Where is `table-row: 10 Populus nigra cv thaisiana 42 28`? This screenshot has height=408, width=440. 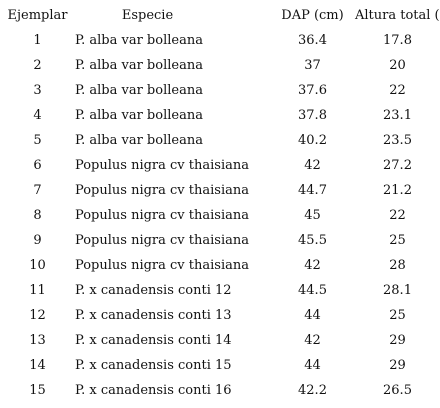
table-row: 10 Populus nigra cv thaisiana 42 28 is located at coordinates (220, 265).